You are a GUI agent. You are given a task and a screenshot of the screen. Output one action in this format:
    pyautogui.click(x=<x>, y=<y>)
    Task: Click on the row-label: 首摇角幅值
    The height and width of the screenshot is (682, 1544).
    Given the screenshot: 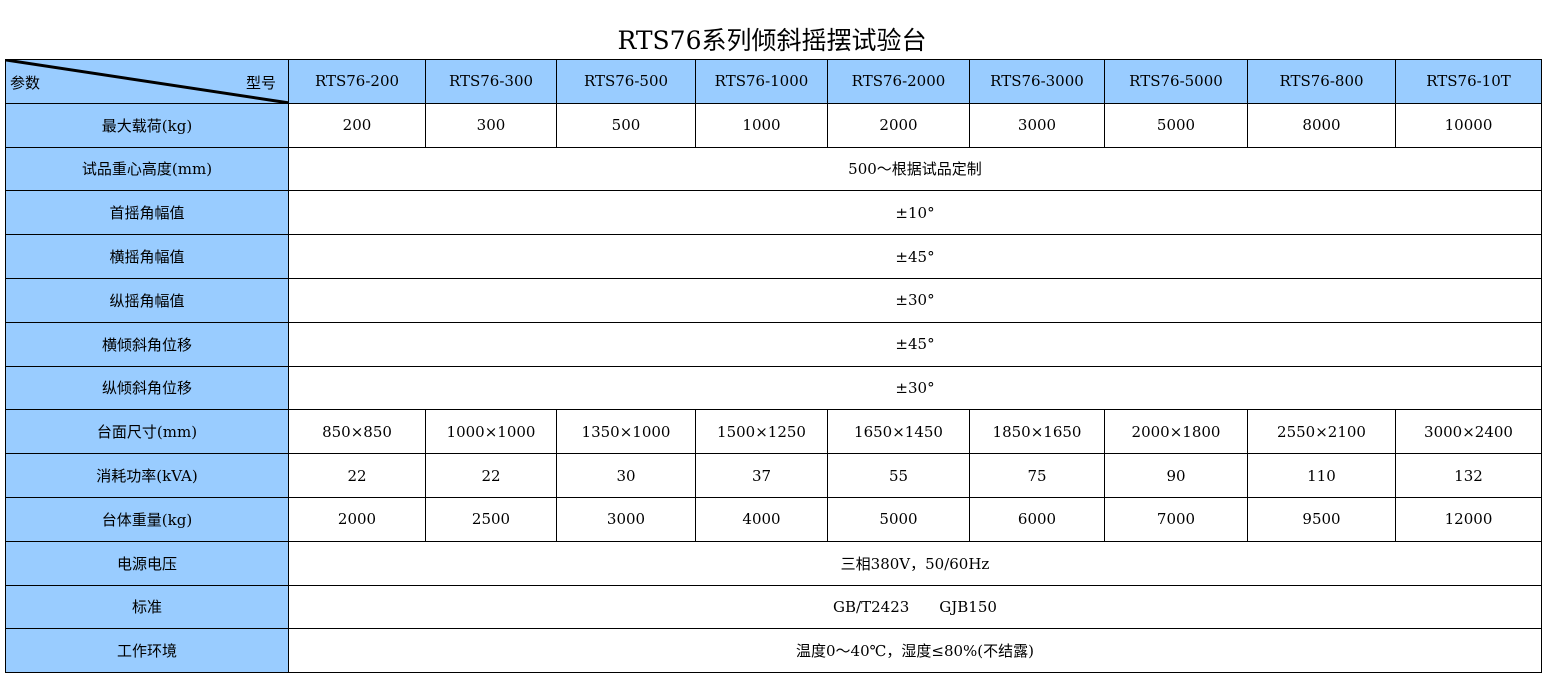 What is the action you would take?
    pyautogui.click(x=147, y=213)
    